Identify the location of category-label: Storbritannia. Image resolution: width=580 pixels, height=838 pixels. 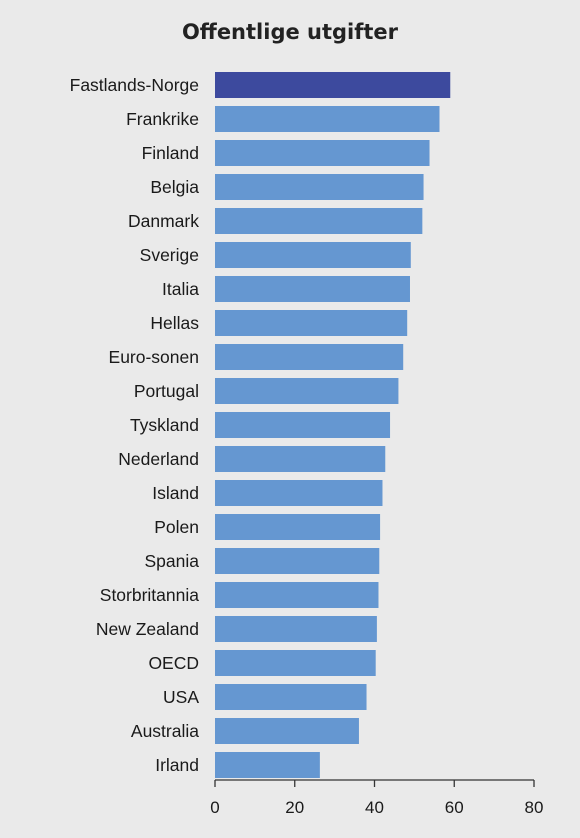
(149, 595).